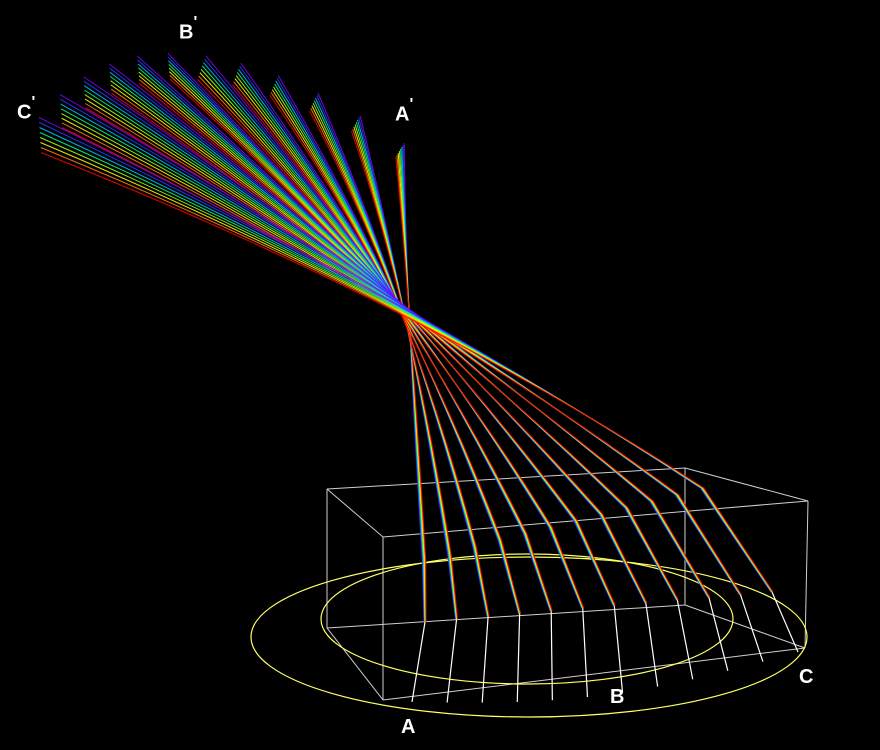 Image resolution: width=880 pixels, height=750 pixels. I want to click on inner-ellipse, so click(527, 619).